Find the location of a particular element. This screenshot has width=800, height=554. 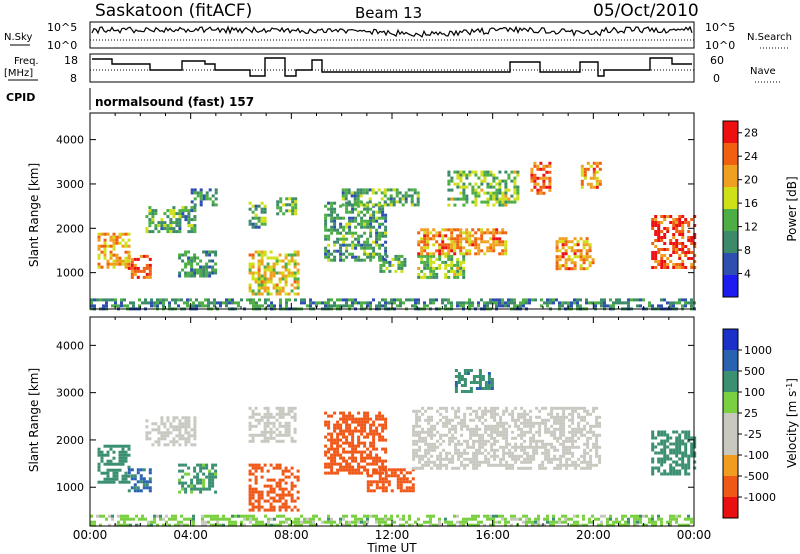

colorbar-tick-label: 500 is located at coordinates (754, 371).